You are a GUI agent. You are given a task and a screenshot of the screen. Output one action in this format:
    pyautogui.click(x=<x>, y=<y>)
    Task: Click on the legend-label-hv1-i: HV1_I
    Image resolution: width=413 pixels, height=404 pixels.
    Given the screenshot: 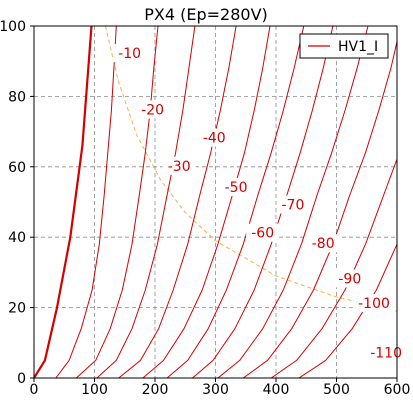 What is the action you would take?
    pyautogui.click(x=358, y=47)
    